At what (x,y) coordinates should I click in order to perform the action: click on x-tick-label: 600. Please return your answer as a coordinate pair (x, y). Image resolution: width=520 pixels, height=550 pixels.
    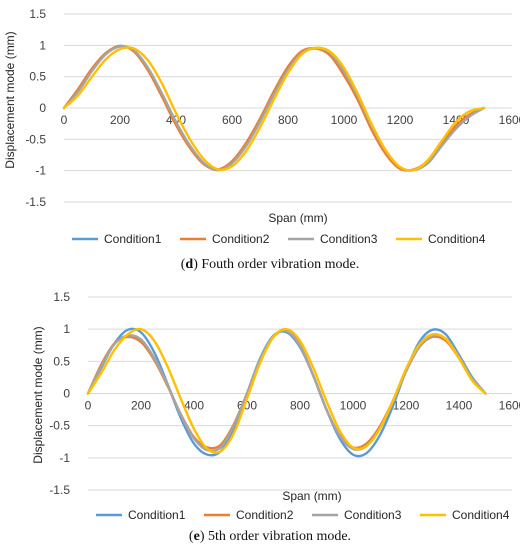
    Looking at the image, I should click on (232, 120).